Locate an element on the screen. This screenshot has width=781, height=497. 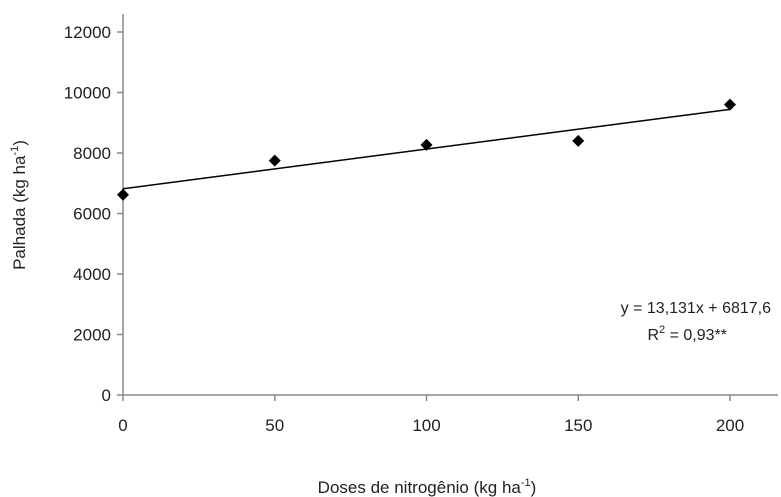
y-tick-label: 6000 is located at coordinates (92, 214).